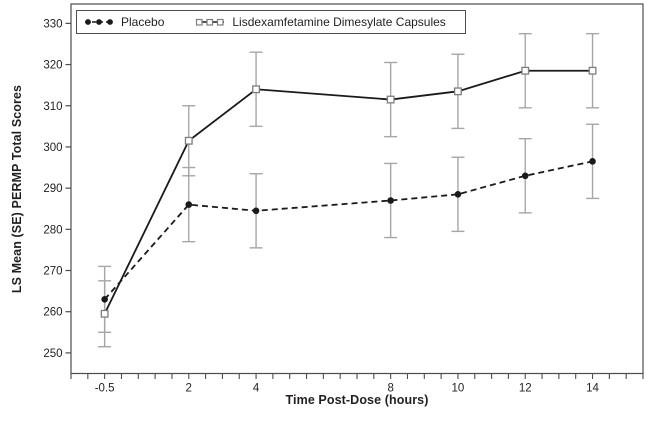 Image resolution: width=661 pixels, height=422 pixels. Describe the element at coordinates (357, 384) in the screenshot. I see `x-axis-ticks: -0.5 2 4 8 10 12 14` at that location.